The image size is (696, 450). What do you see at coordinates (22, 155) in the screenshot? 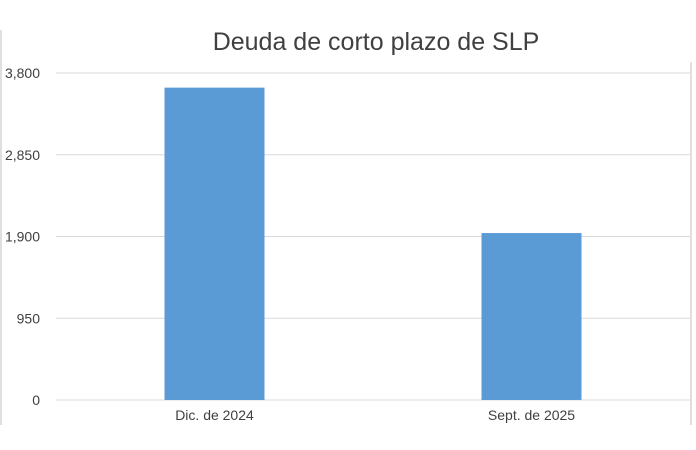
I see `y-tick-label: 2,850` at bounding box center [22, 155].